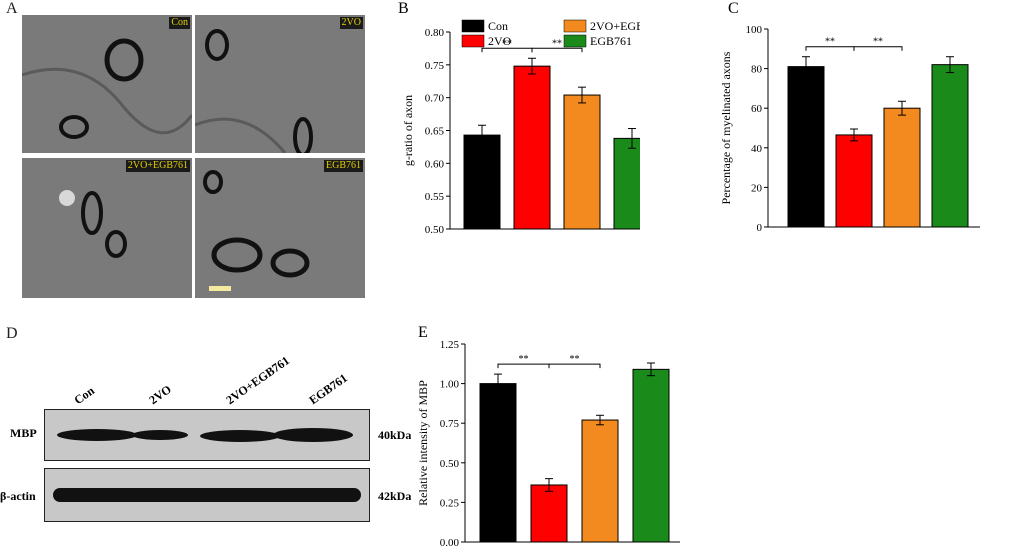 The width and height of the screenshot is (1020, 546). Describe the element at coordinates (160, 395) in the screenshot. I see `blot-lane-label: 2VO` at that location.